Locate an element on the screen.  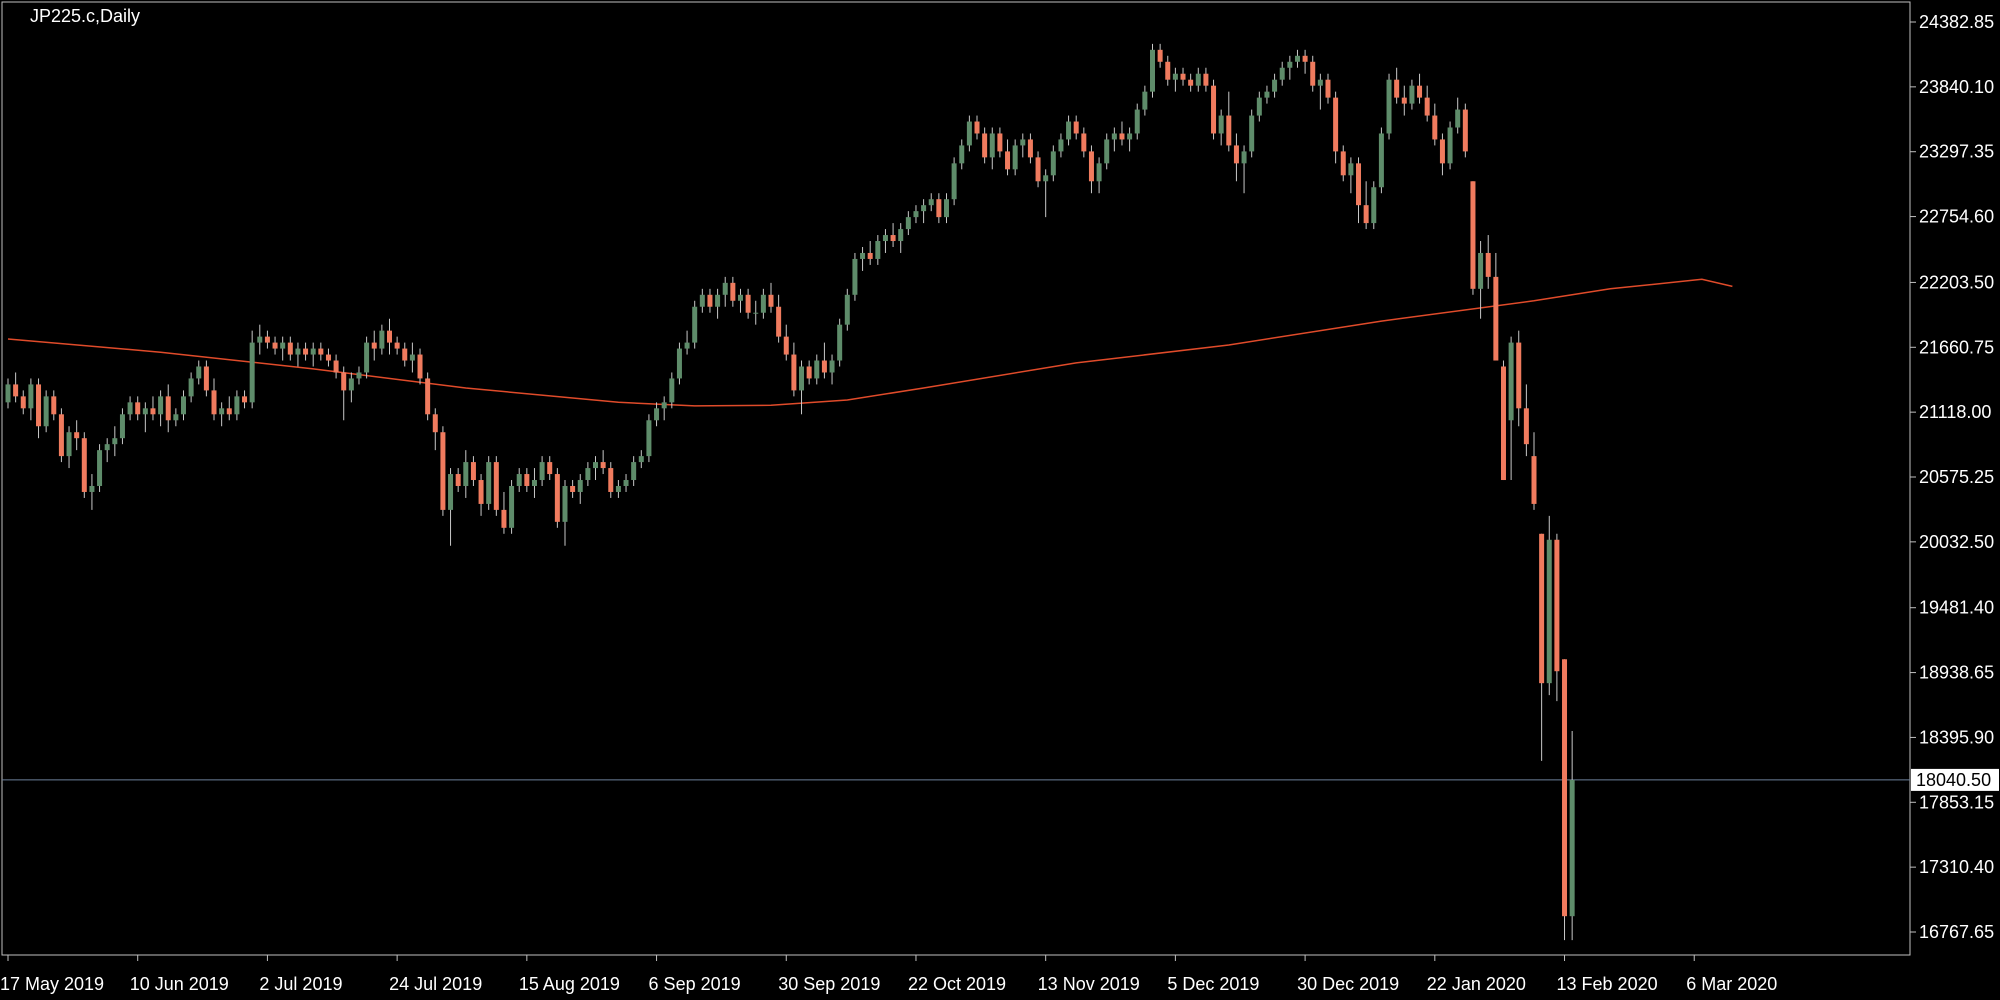
current-price-tag: 18040.50 is located at coordinates (1955, 779).